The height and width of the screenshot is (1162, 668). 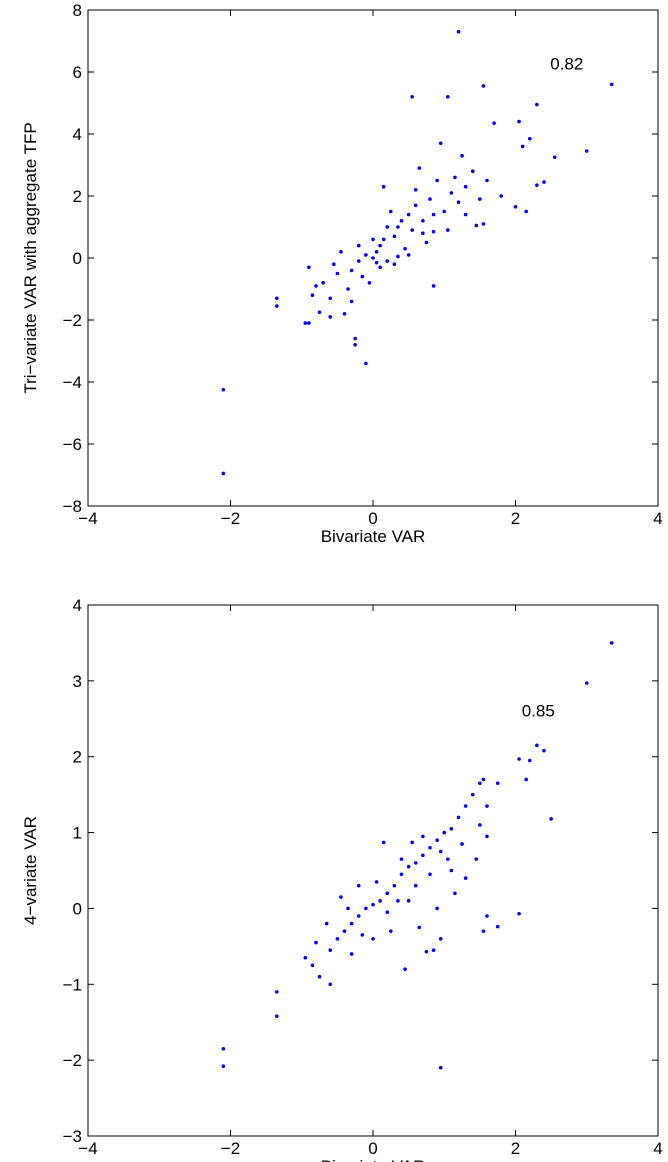 I want to click on y-axis-label: 4−variate VAR, so click(x=30, y=870).